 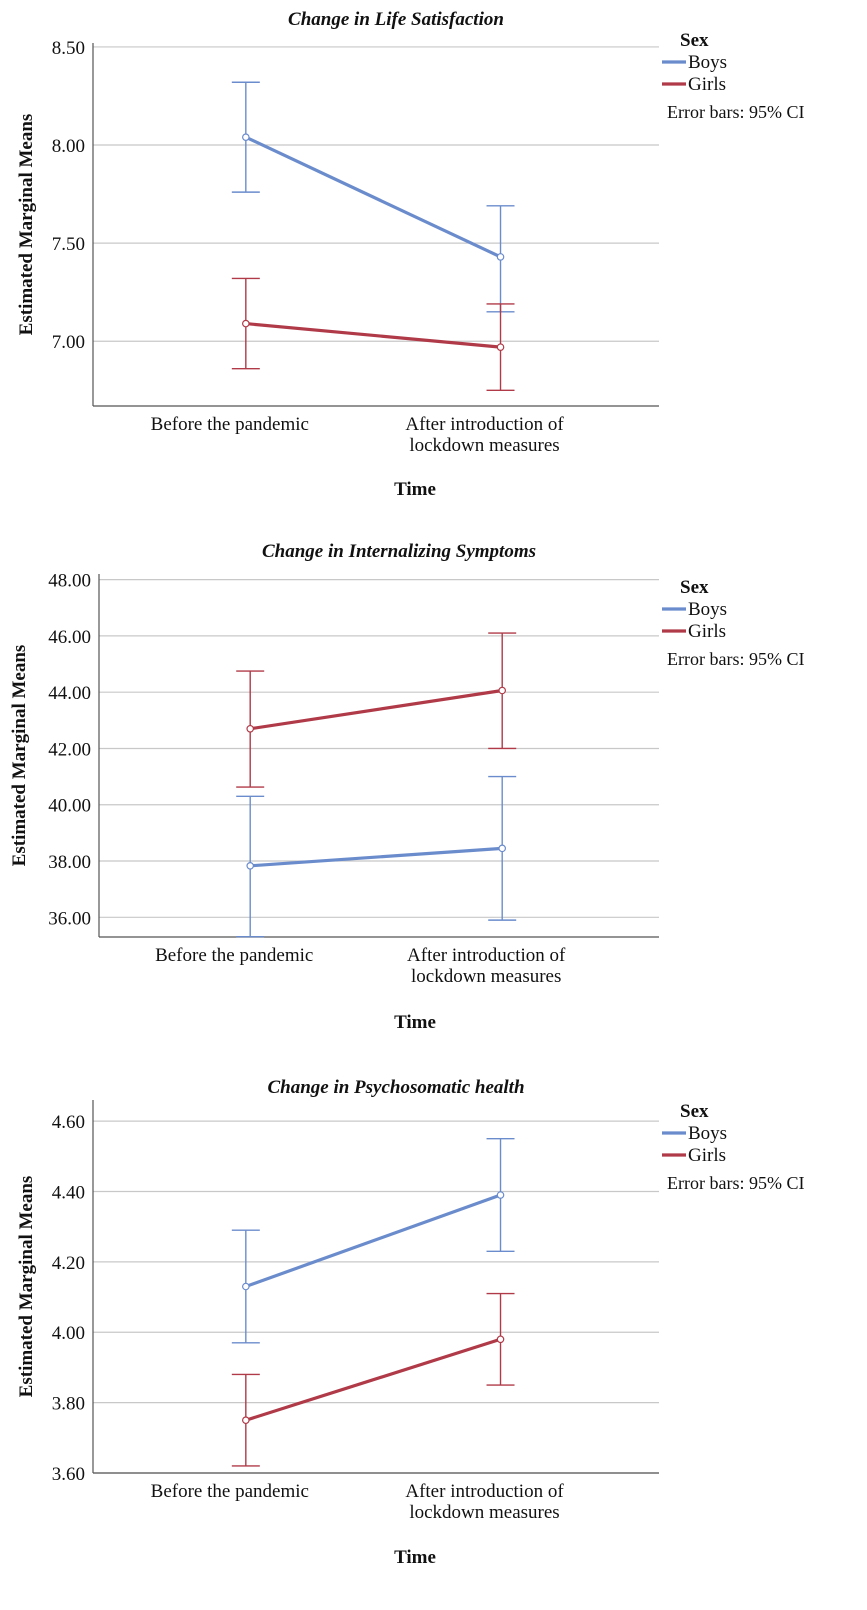 I want to click on y-tick-label: 7.50, so click(x=68, y=244).